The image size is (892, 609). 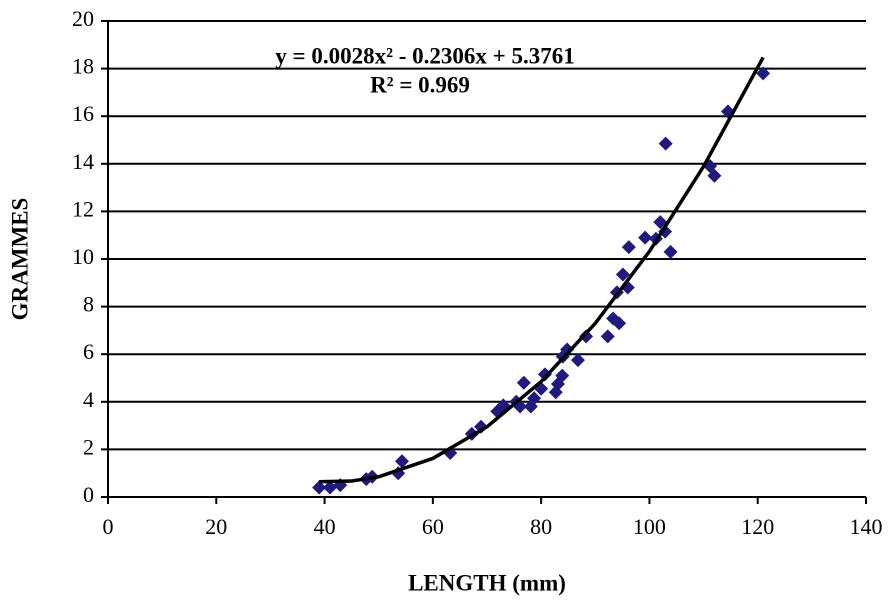 I want to click on x-tick-label: 20, so click(x=216, y=526).